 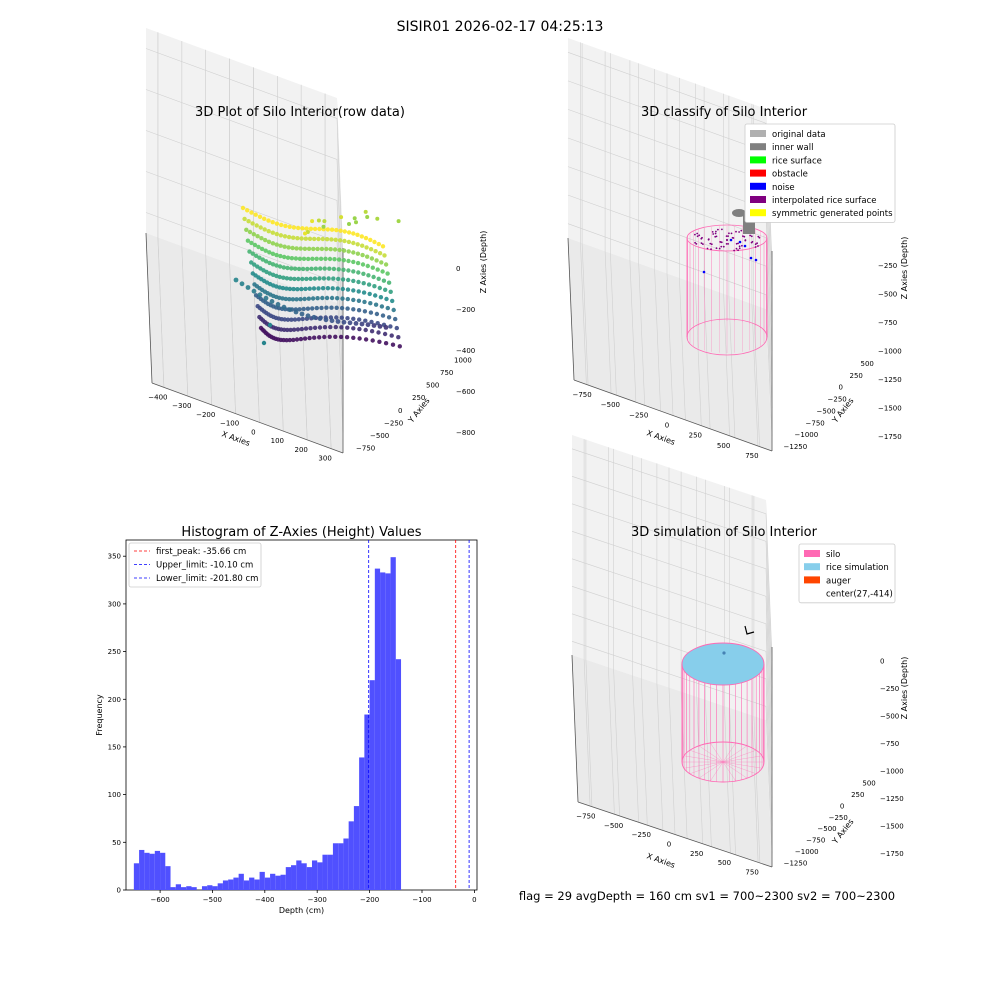 What do you see at coordinates (465, 392) in the screenshot?
I see `raw-plot-z-tick-label: −600` at bounding box center [465, 392].